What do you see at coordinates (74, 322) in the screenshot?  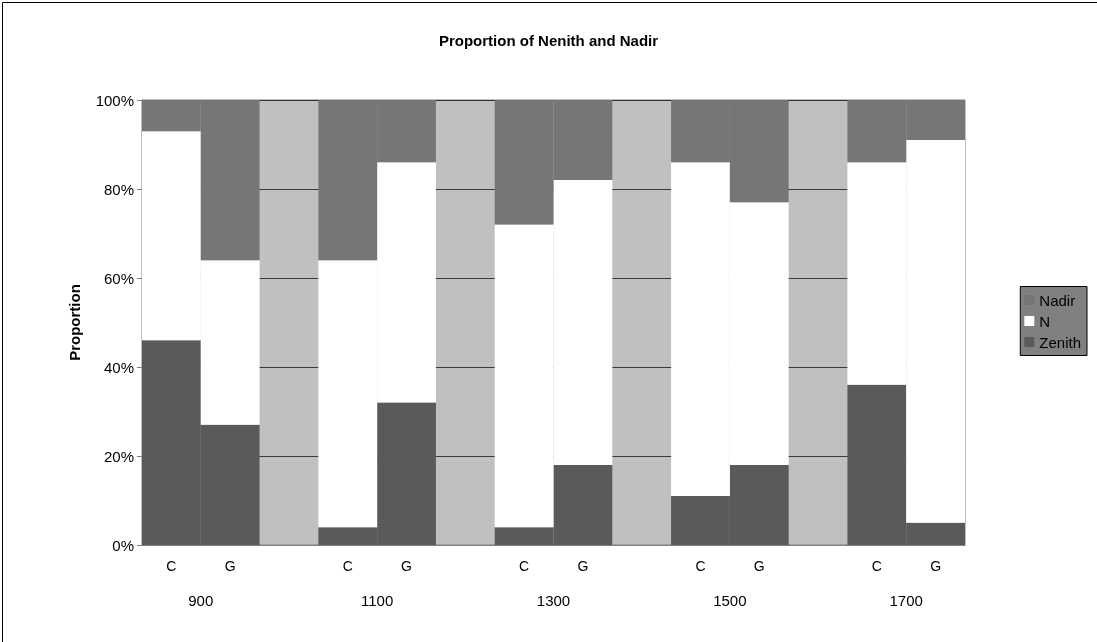 I see `y-axis-title: Proportion` at bounding box center [74, 322].